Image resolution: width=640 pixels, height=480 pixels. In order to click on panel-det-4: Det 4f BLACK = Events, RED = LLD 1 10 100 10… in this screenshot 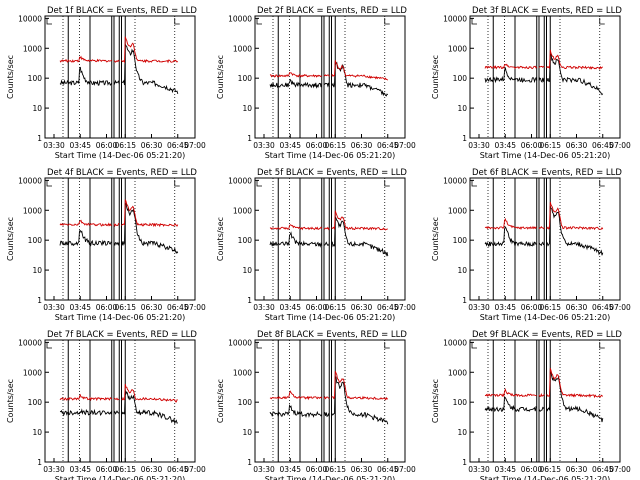, I will do `click(106, 245)`.